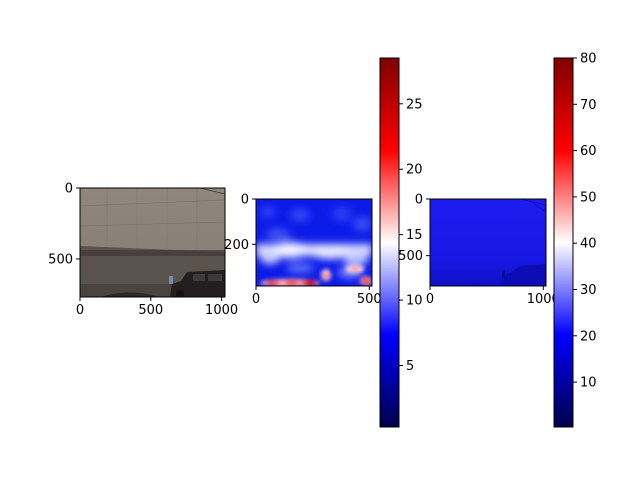 The image size is (640, 480). I want to click on heatmap-ticks: 0 500 0 200, so click(303, 250).